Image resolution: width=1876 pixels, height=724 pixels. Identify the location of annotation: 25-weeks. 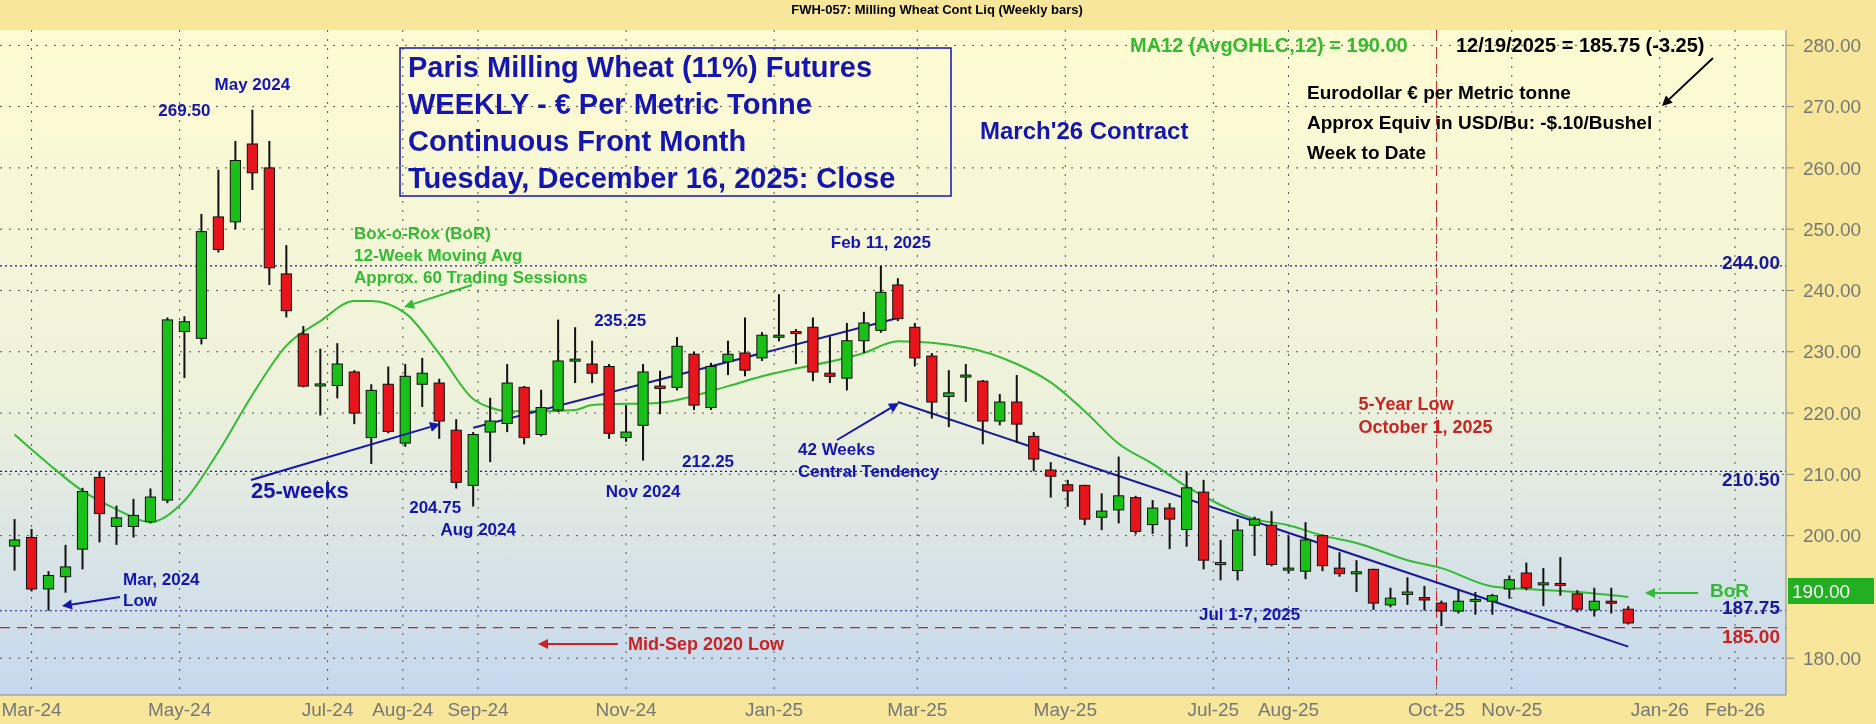
(300, 490).